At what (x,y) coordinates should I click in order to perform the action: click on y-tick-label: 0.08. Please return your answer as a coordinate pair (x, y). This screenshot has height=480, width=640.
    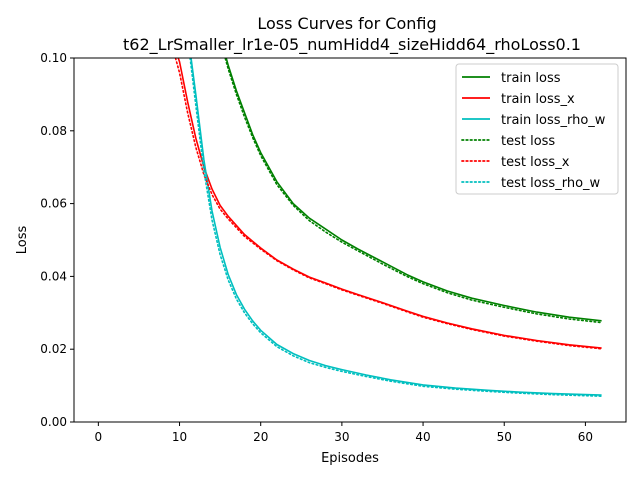
    Looking at the image, I should click on (53, 131).